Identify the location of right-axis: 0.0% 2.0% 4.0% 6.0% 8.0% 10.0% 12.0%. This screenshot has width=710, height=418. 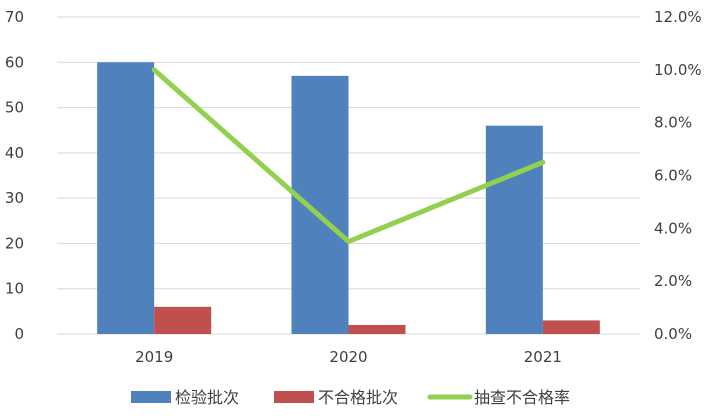
(678, 175).